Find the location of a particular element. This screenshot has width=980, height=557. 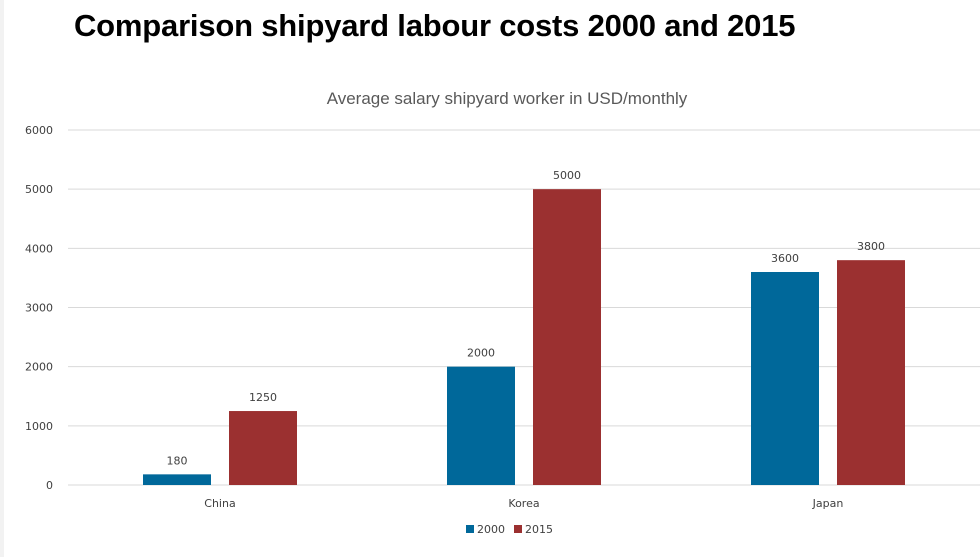

bar-china-2000 is located at coordinates (177, 479).